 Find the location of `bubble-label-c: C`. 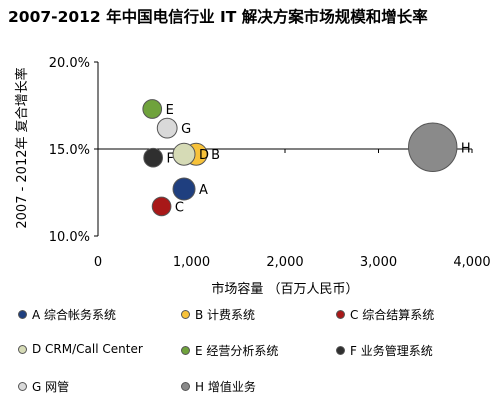

bubble-label-c: C is located at coordinates (179, 207).